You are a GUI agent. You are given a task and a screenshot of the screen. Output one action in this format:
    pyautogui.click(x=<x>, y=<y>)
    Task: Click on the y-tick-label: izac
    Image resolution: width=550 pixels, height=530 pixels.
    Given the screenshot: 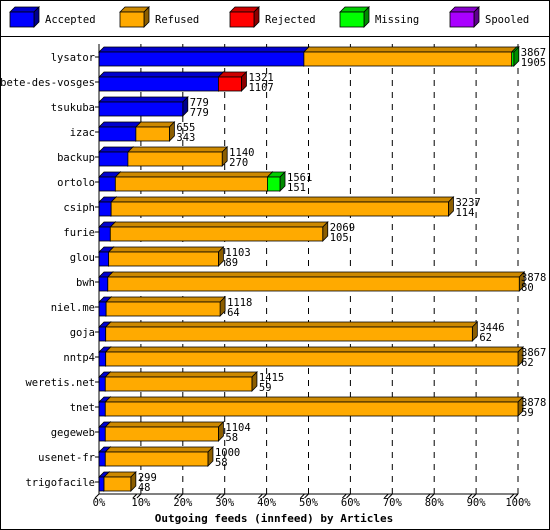 What is the action you would take?
    pyautogui.click(x=82, y=133)
    